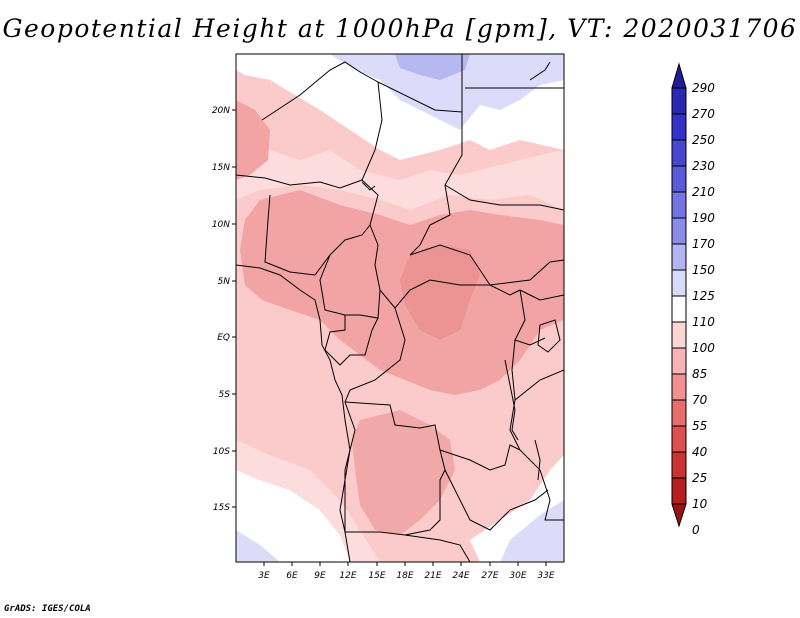  What do you see at coordinates (317, 235) in the screenshot?
I see `border-nigeria` at bounding box center [317, 235].